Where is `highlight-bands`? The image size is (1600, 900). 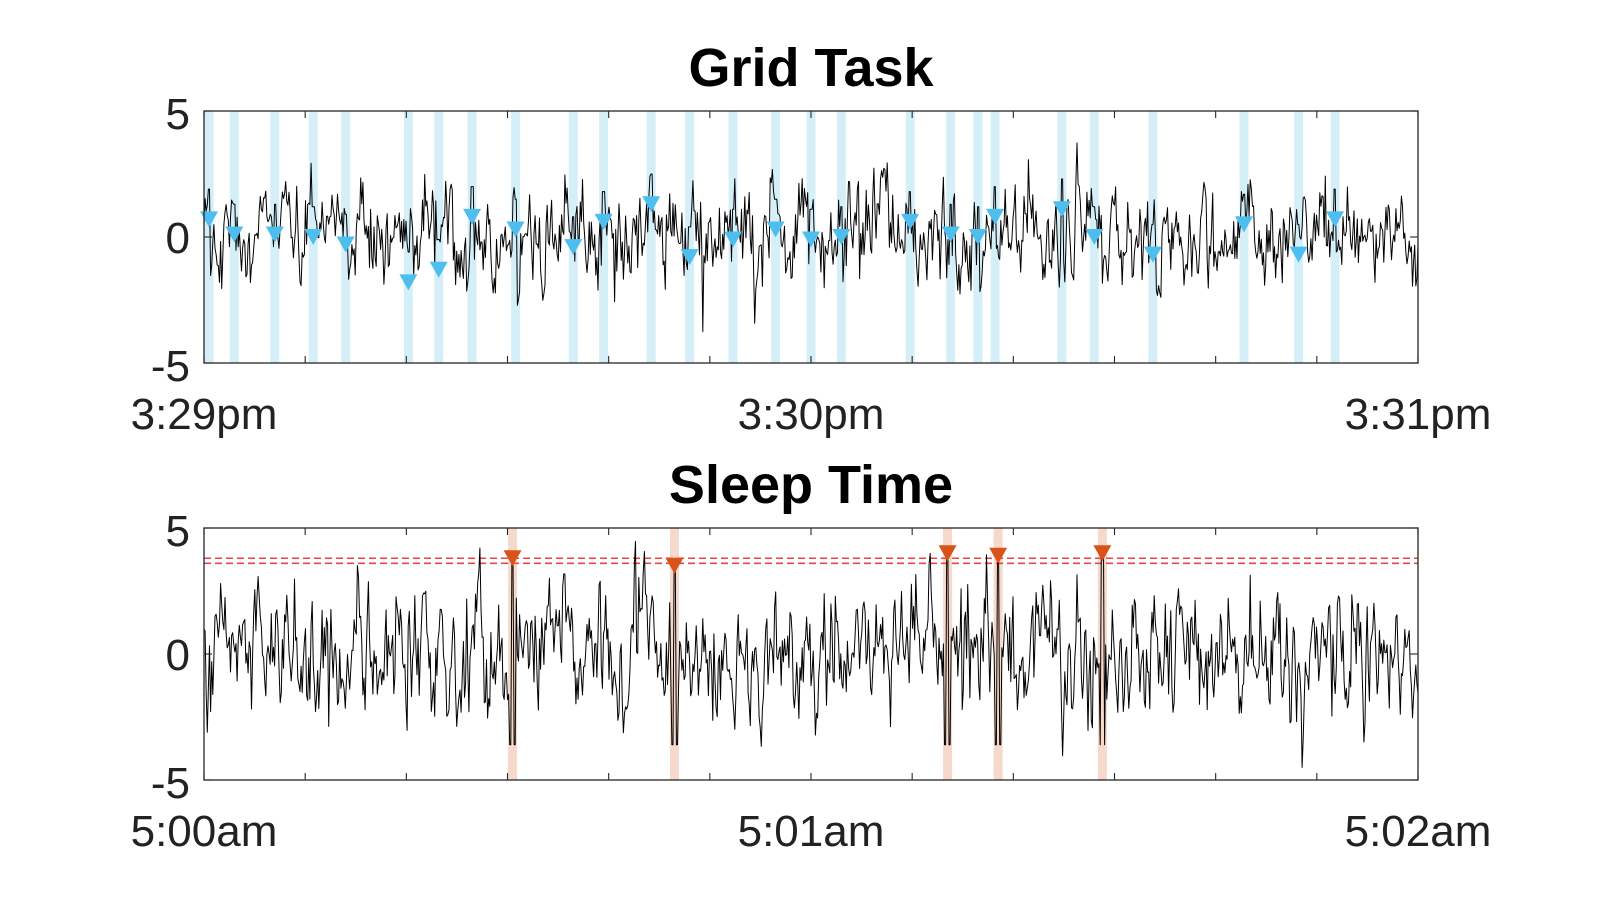
highlight-bands is located at coordinates (807, 654).